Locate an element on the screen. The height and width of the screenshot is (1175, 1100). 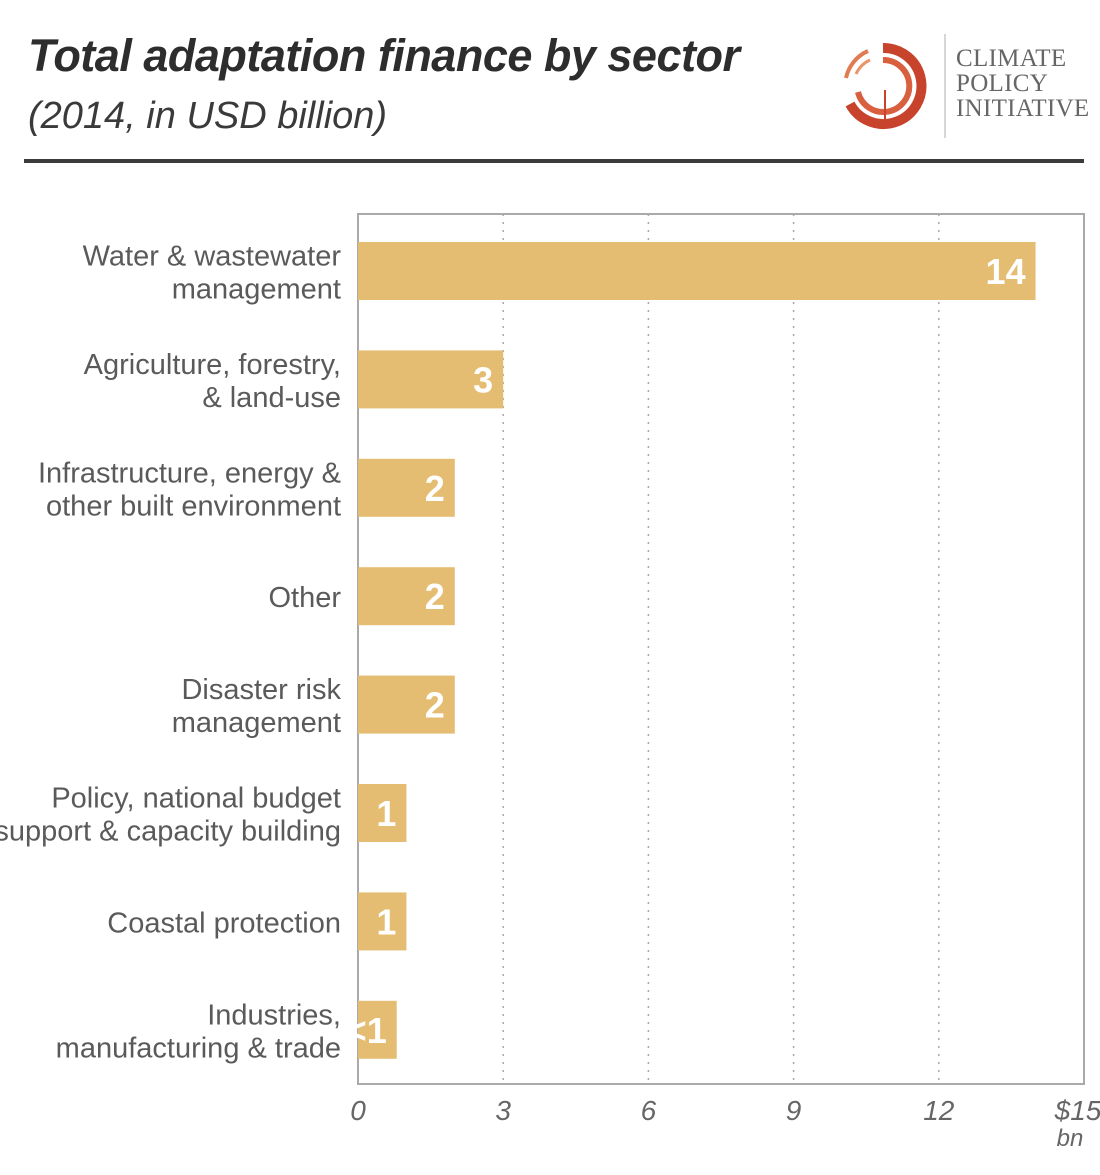
logo-wordmark: CLIMATE POLICY INITIATIVE is located at coordinates (1023, 83).